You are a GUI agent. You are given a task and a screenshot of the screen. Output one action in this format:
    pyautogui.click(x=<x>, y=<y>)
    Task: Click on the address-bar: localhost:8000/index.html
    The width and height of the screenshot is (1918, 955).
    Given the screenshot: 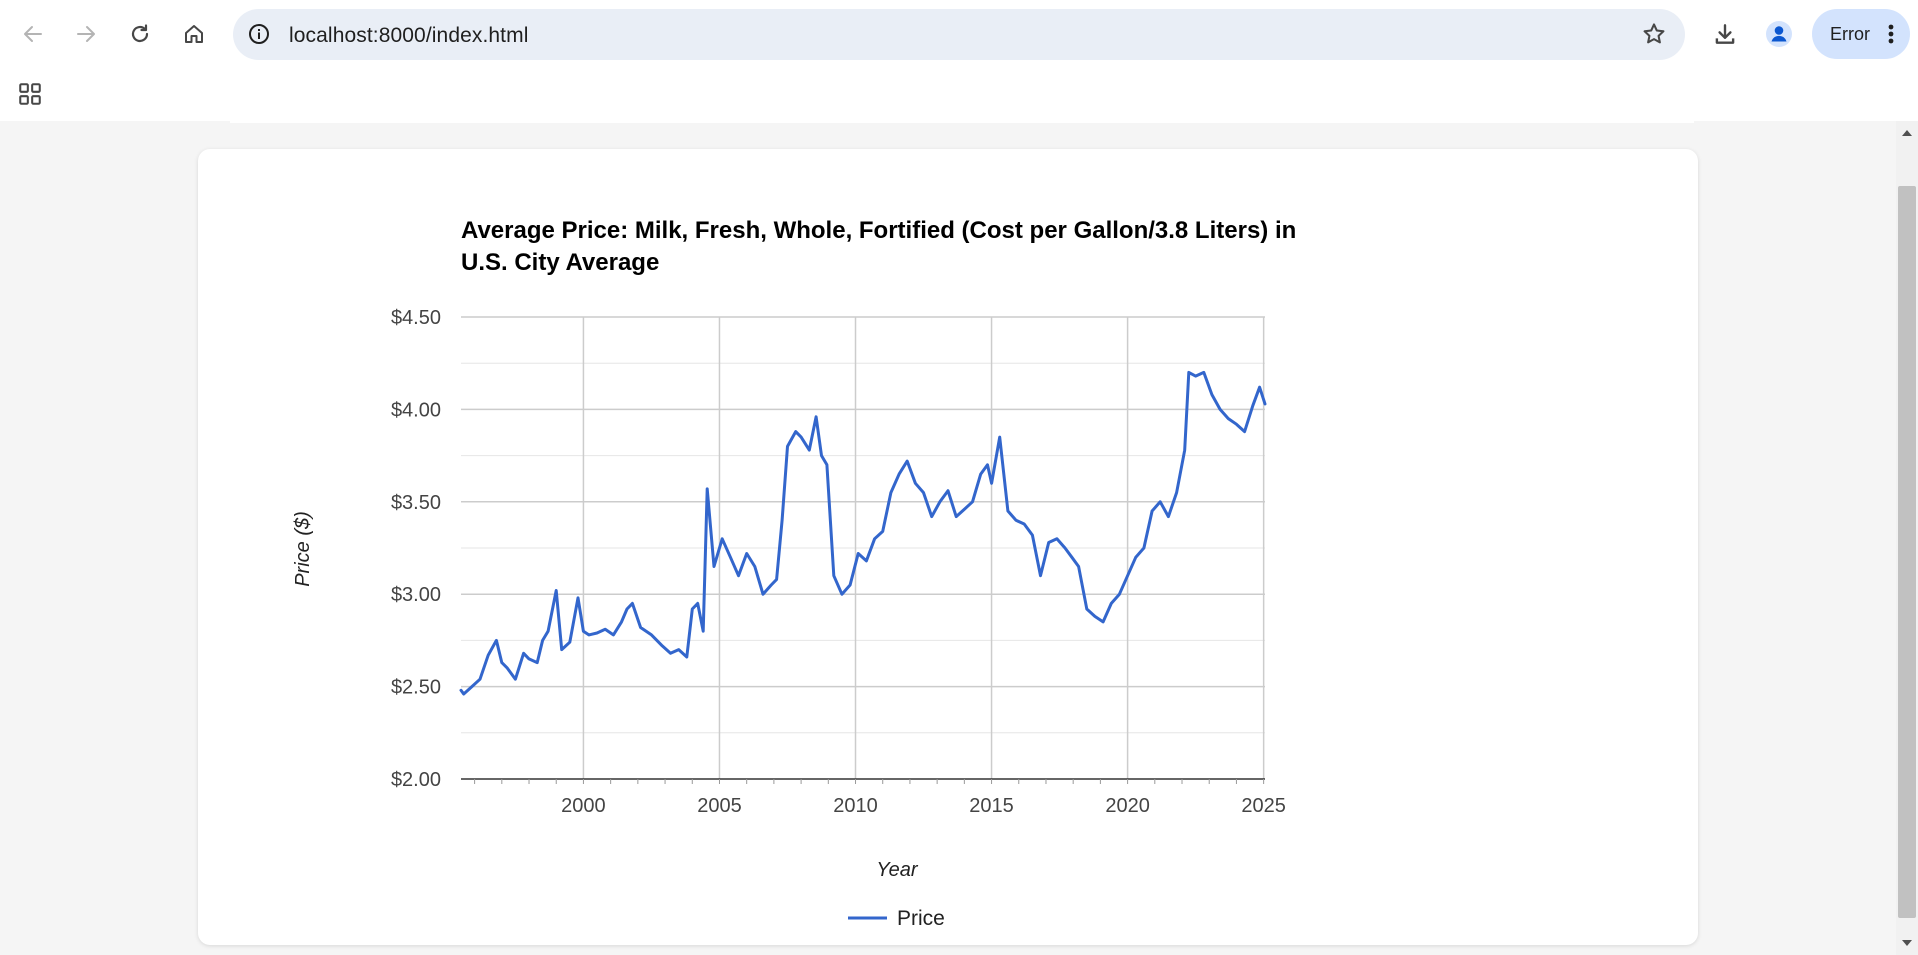 What is the action you would take?
    pyautogui.click(x=959, y=34)
    